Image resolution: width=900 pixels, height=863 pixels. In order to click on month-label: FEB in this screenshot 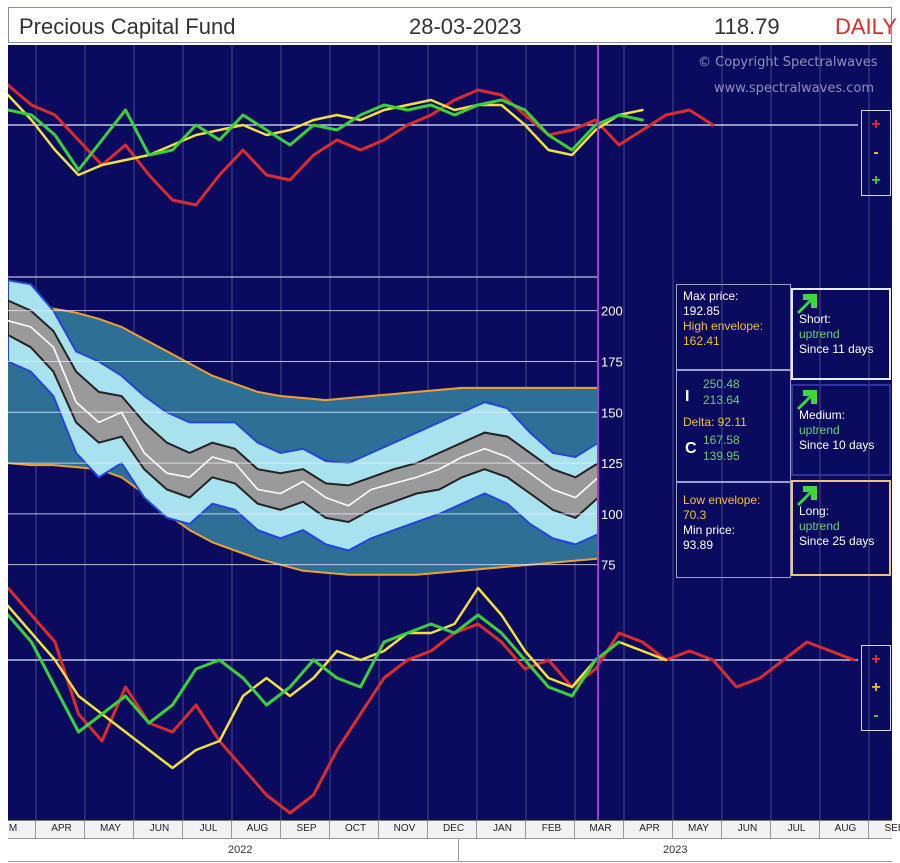, I will do `click(551, 828)`.